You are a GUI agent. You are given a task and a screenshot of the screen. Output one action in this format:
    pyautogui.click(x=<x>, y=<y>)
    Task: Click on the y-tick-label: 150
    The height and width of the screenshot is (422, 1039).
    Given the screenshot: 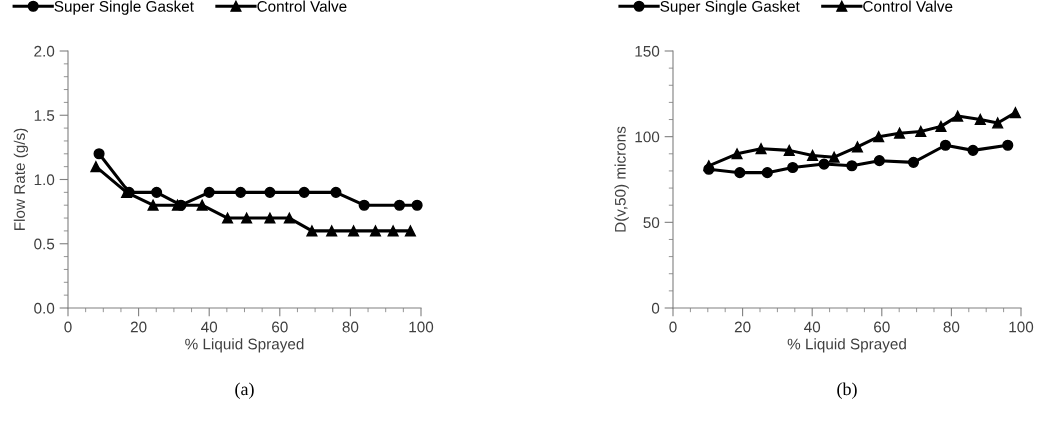 What is the action you would take?
    pyautogui.click(x=647, y=51)
    